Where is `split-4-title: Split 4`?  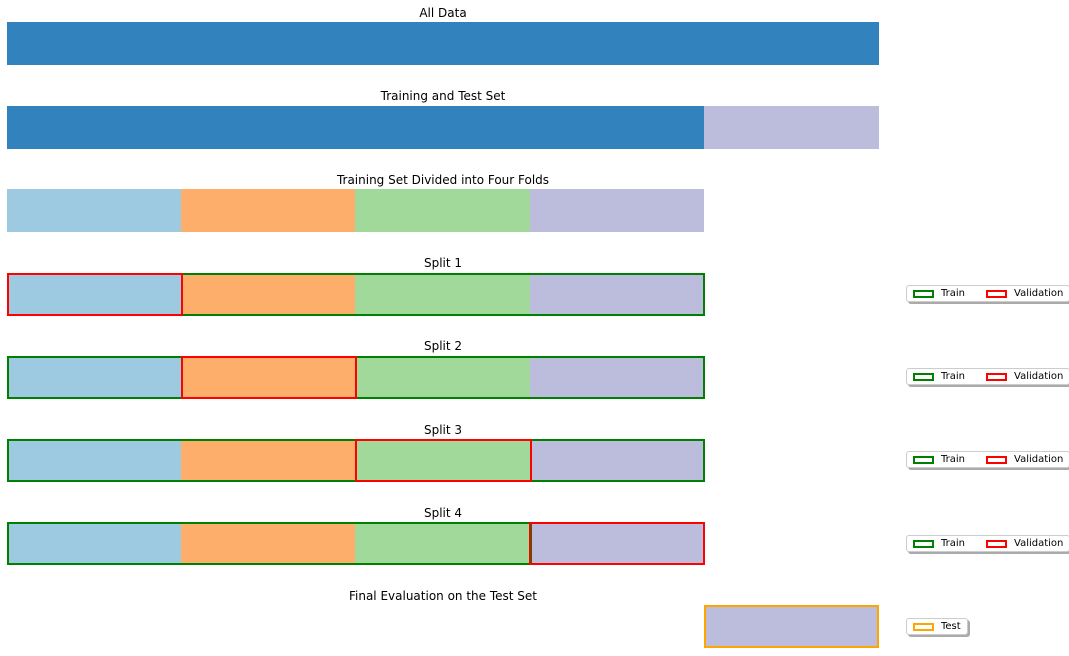
split-4-title: Split 4 is located at coordinates (443, 513).